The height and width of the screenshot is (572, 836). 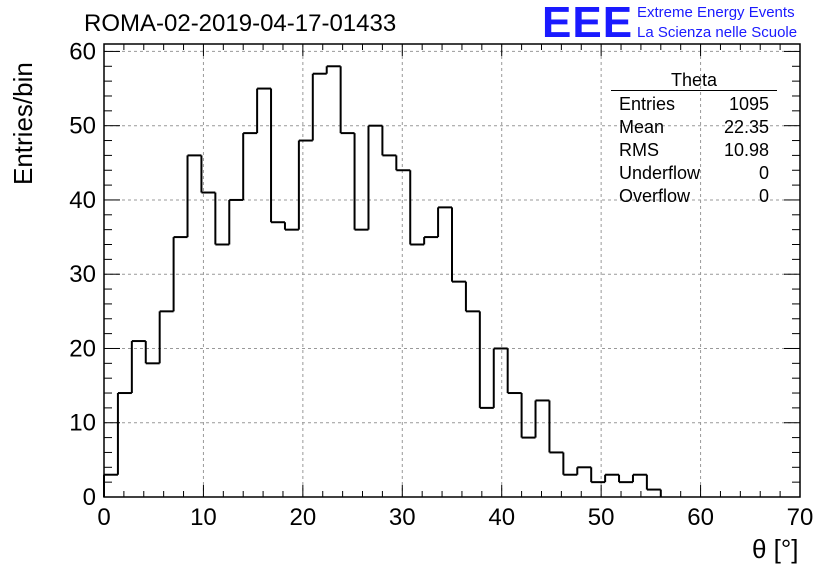 What do you see at coordinates (647, 104) in the screenshot?
I see `stats-label: Entries` at bounding box center [647, 104].